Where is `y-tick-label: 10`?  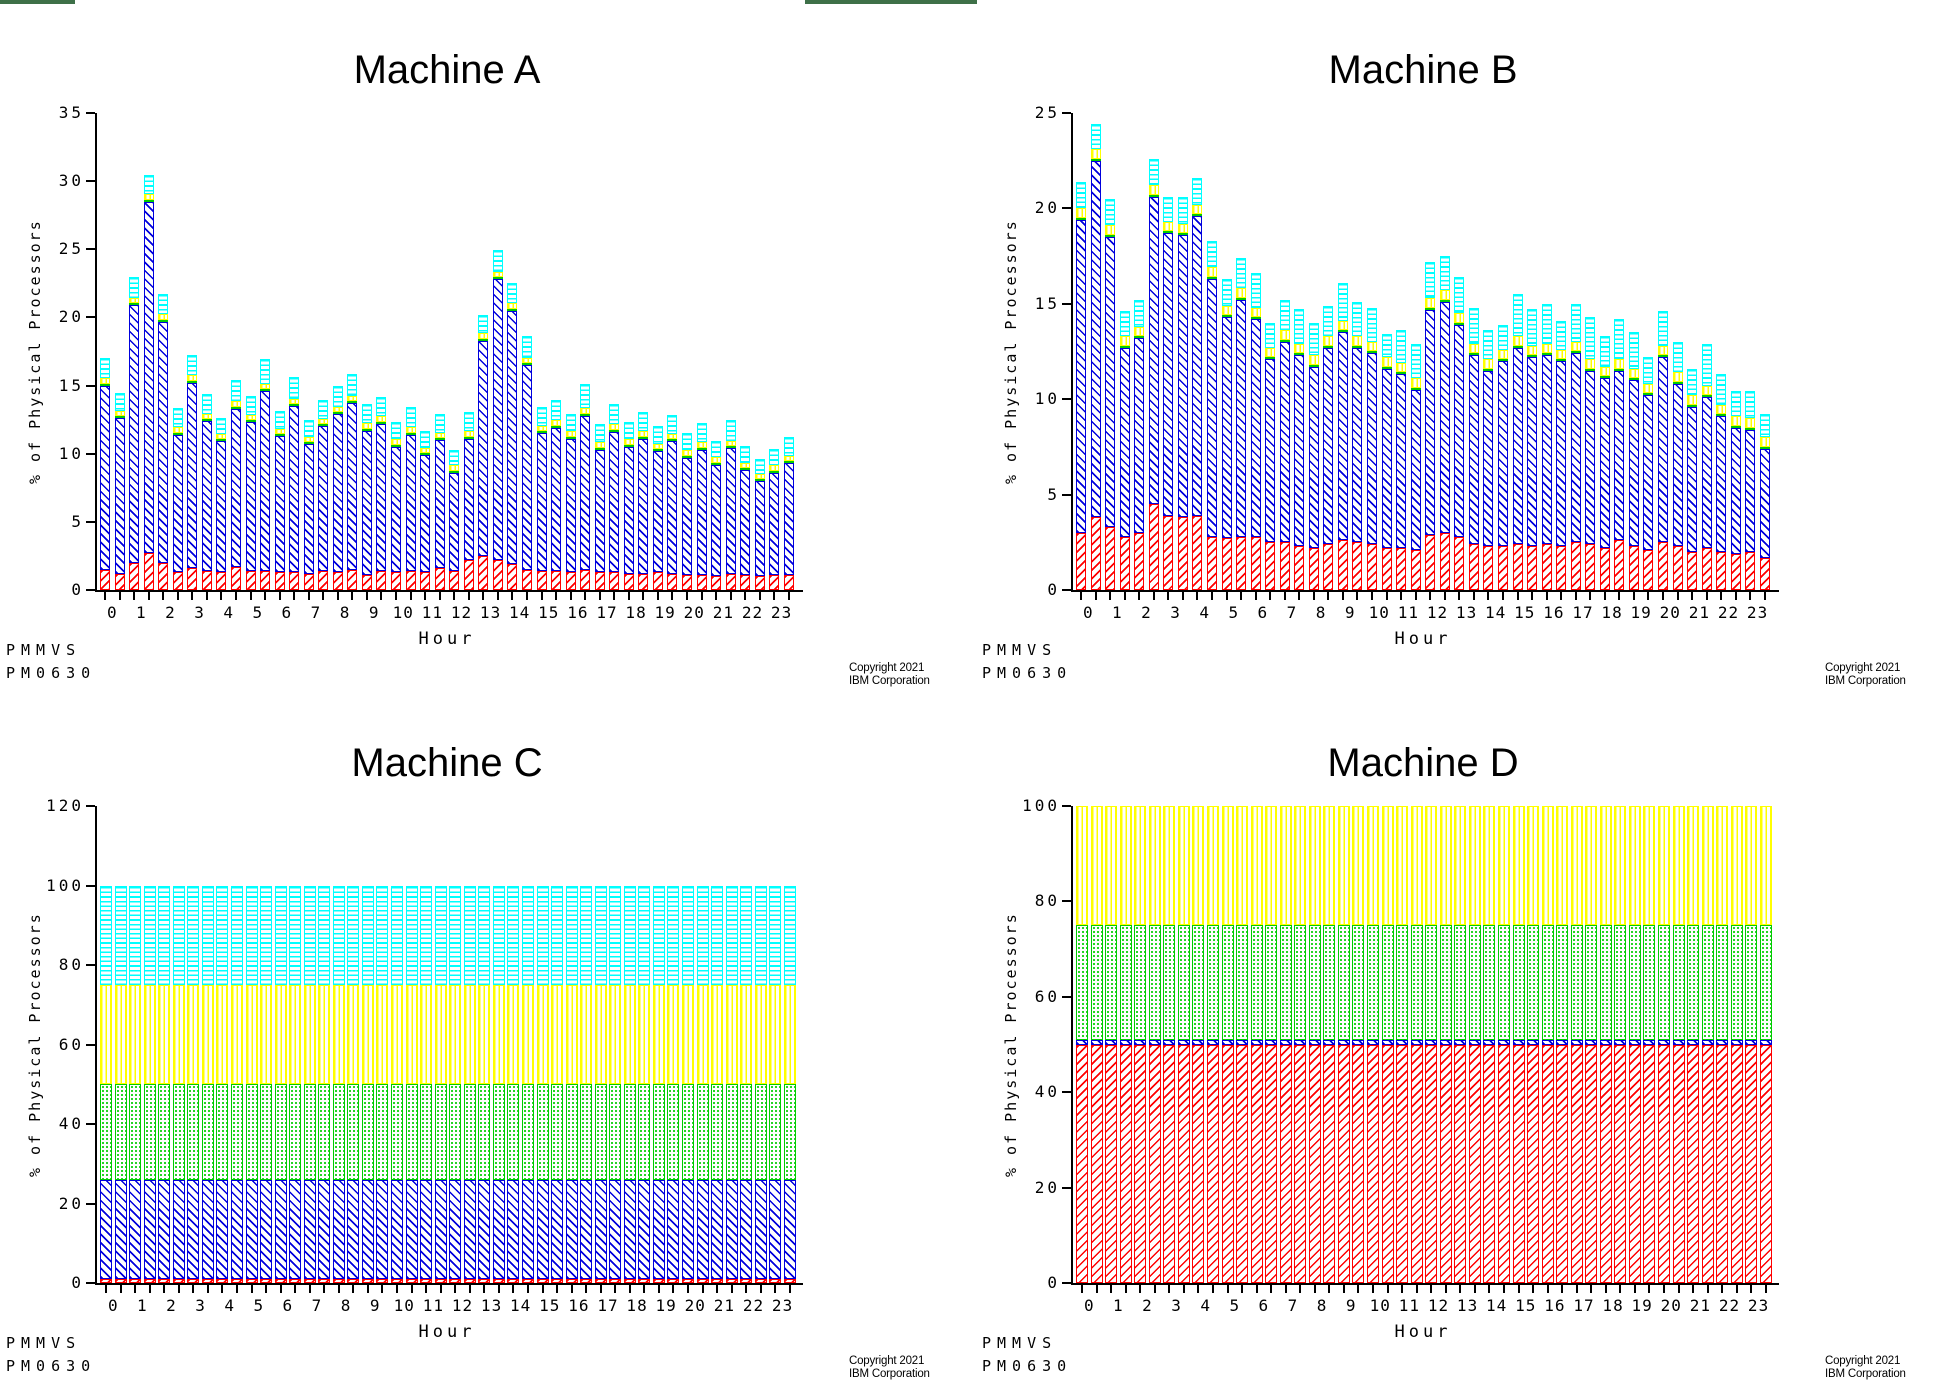 y-tick-label: 10 is located at coordinates (71, 453).